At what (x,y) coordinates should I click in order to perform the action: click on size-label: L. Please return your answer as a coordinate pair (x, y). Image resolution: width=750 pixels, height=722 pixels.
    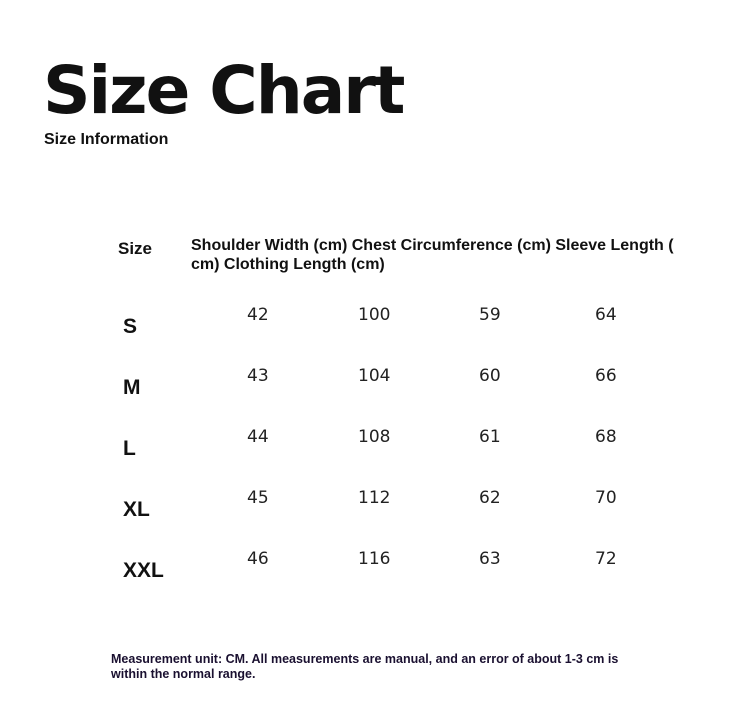
    Looking at the image, I should click on (129, 448).